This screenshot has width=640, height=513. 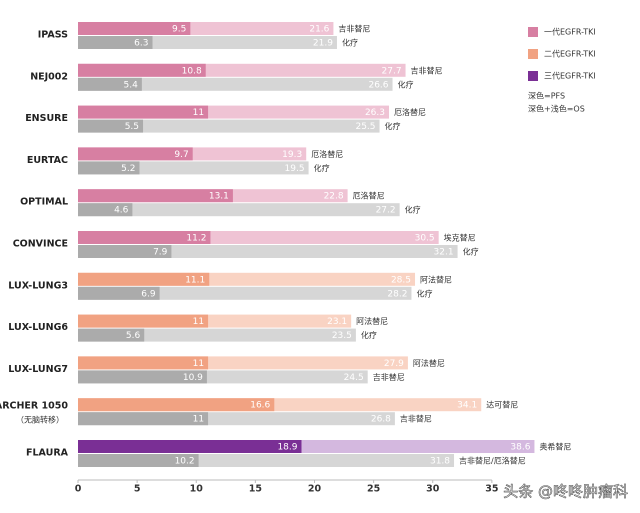 I want to click on os-label: 19.3, so click(x=292, y=155).